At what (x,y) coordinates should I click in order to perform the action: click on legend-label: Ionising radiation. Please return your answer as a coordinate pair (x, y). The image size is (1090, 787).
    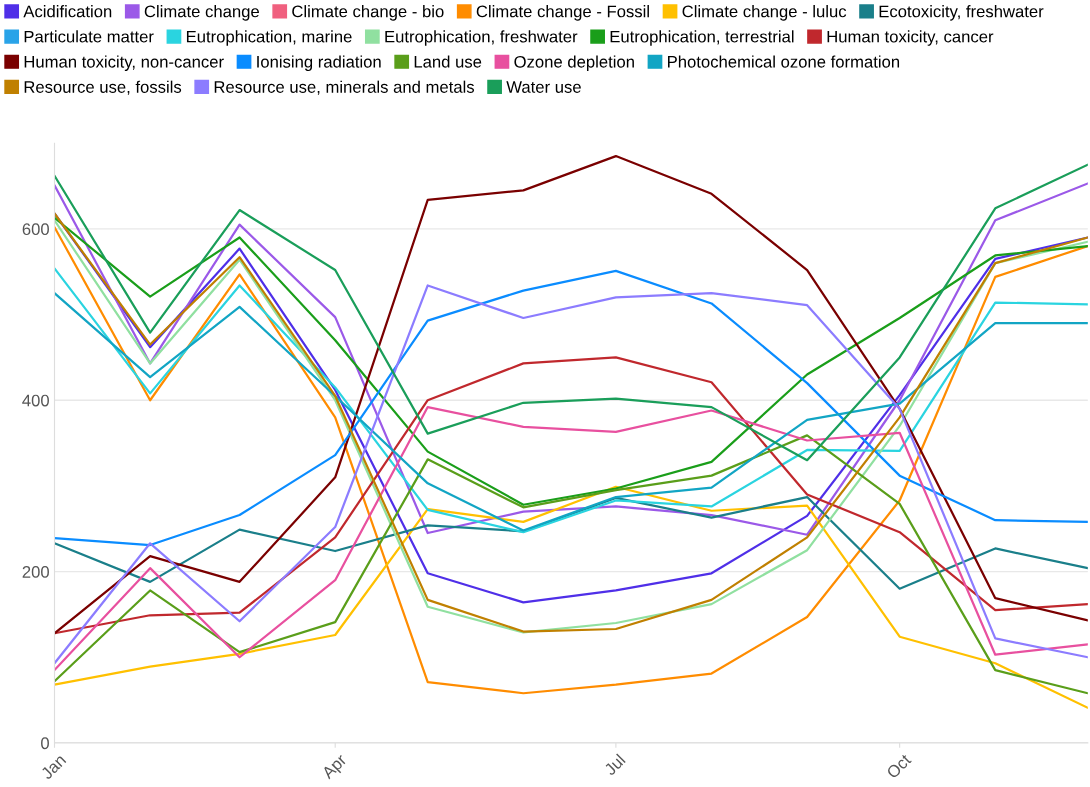
    Looking at the image, I should click on (319, 63).